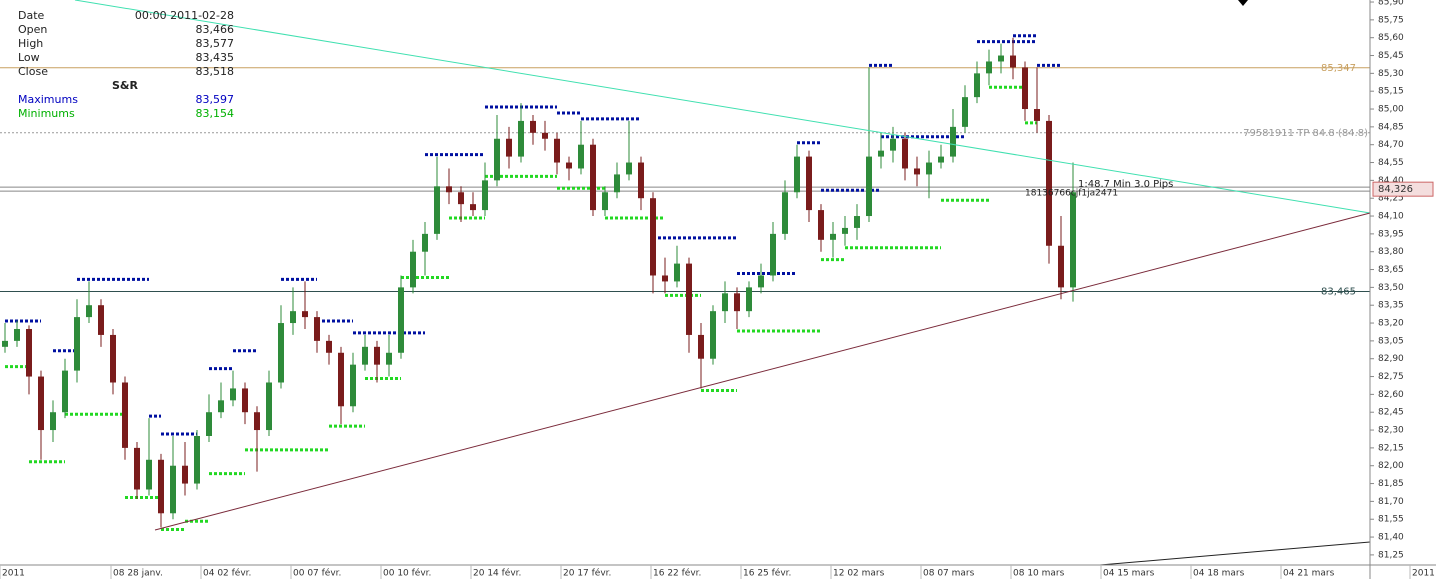 The width and height of the screenshot is (1436, 579). Describe the element at coordinates (1391, 181) in the screenshot. I see `y-tick-label: 84,40` at that location.